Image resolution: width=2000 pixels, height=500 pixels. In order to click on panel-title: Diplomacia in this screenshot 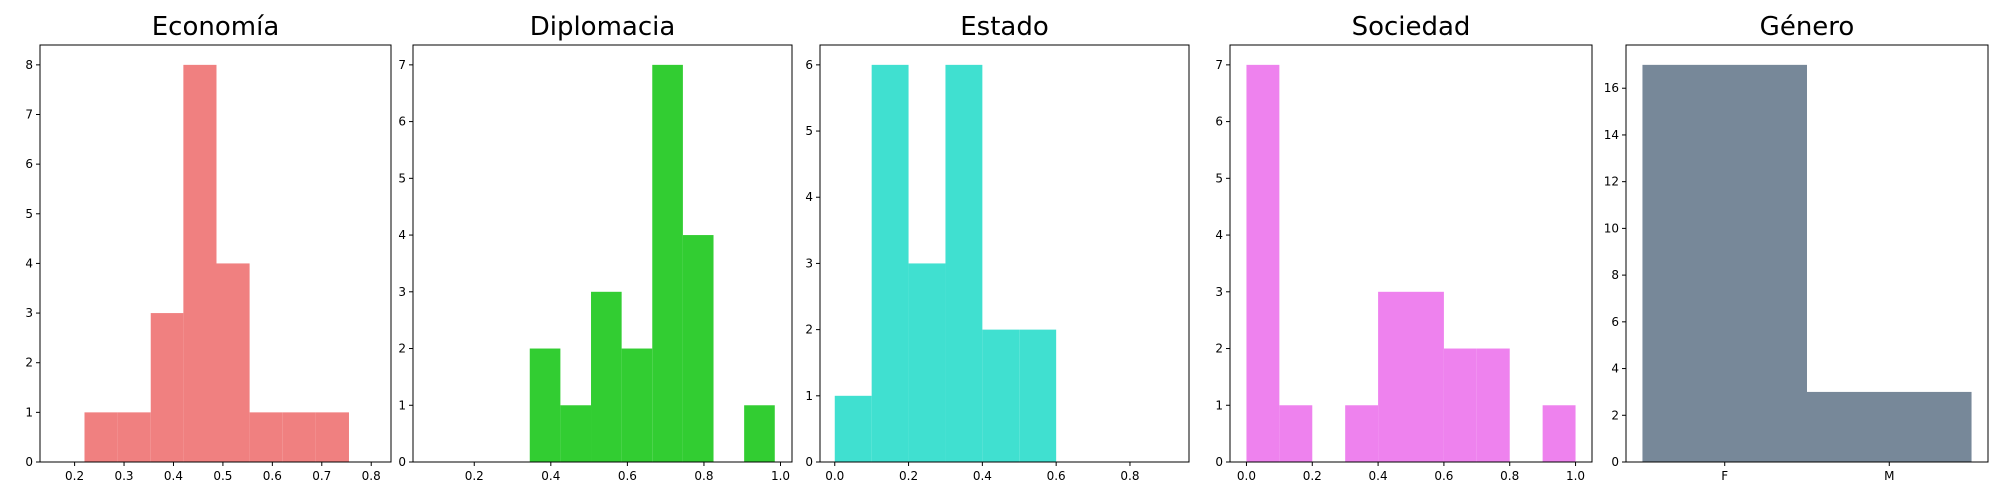, I will do `click(603, 27)`.